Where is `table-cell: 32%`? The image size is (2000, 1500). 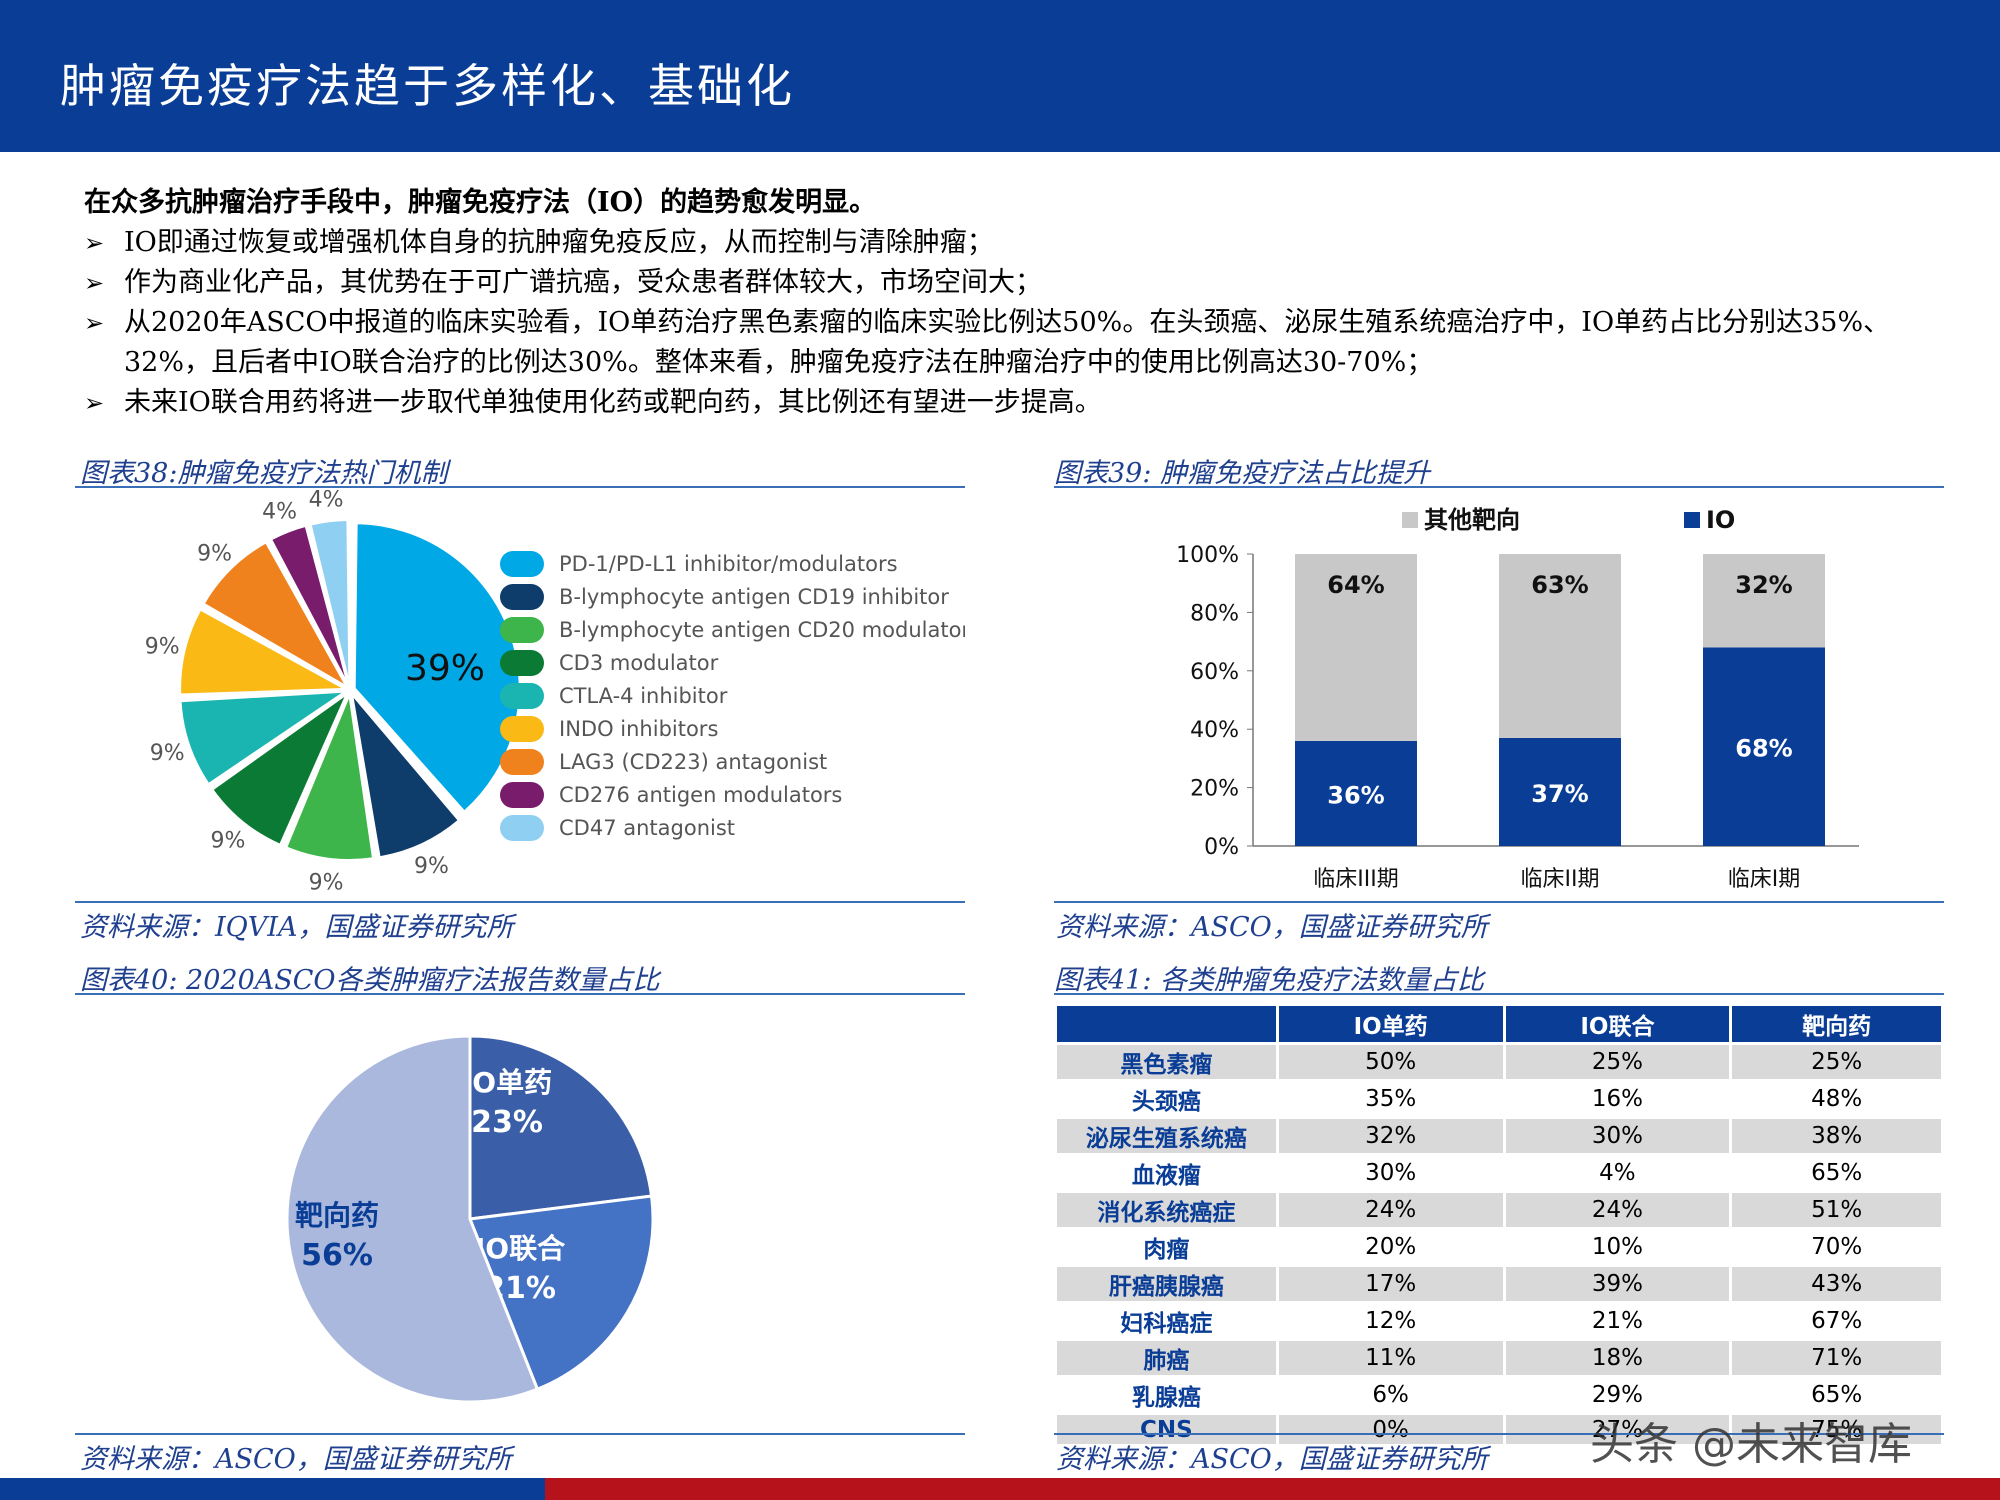
table-cell: 32% is located at coordinates (1390, 1136).